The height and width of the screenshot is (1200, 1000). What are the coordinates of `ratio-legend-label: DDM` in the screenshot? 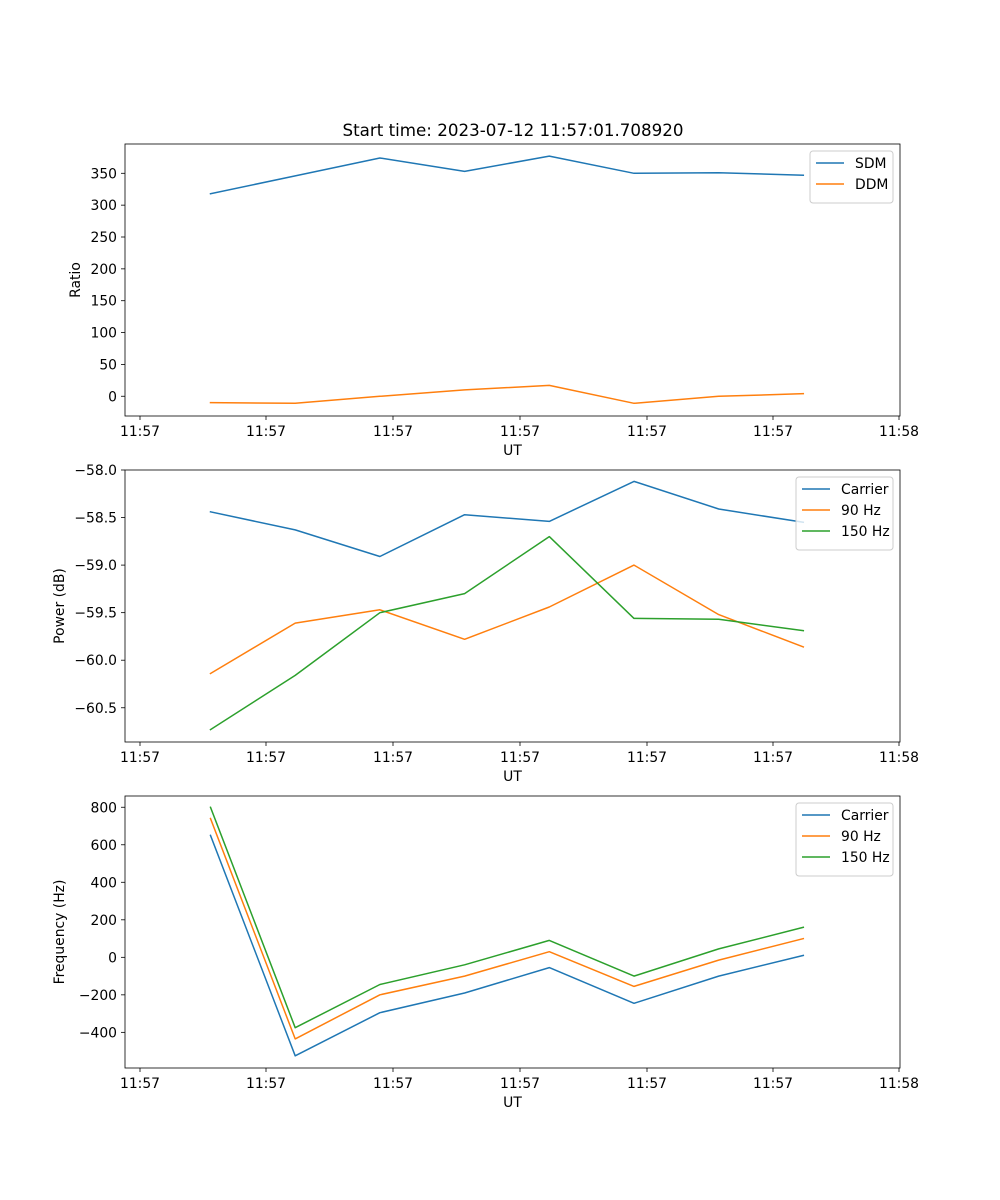 It's located at (871, 185).